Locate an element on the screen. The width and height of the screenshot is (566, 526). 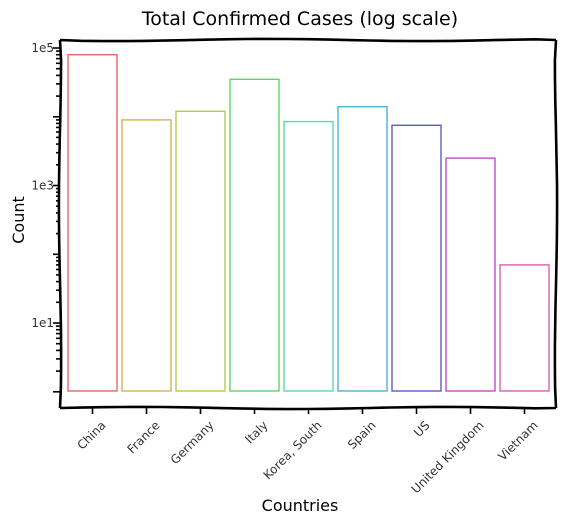
y-tick-label: 1e3 is located at coordinates (42, 186).